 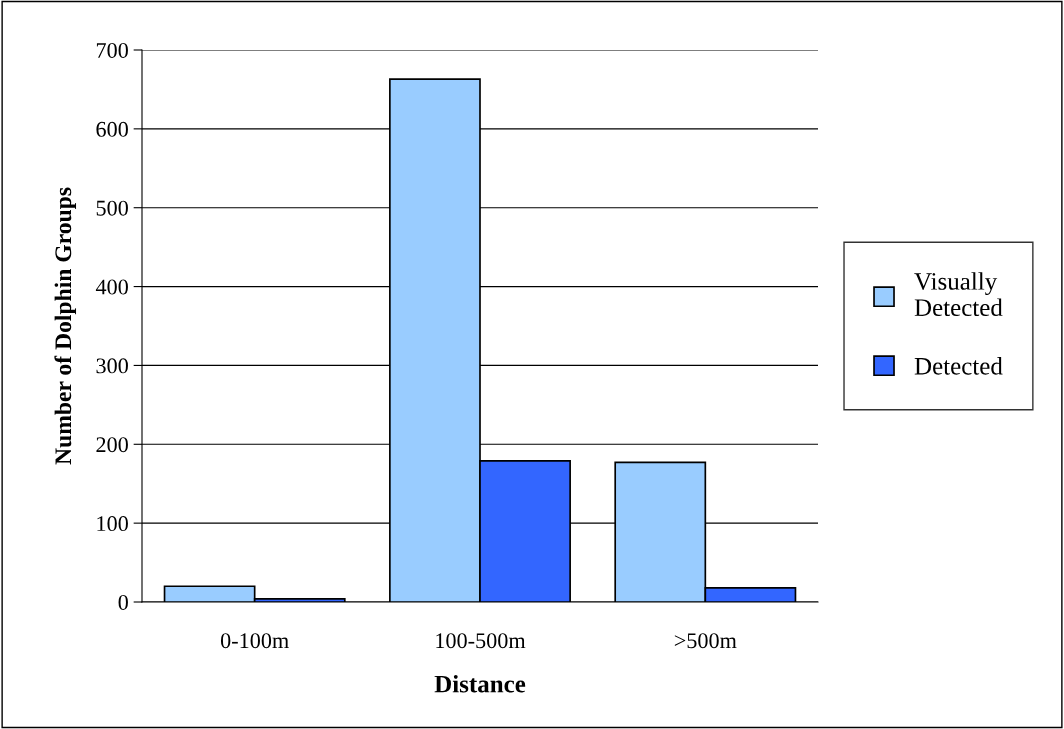 What do you see at coordinates (481, 641) in the screenshot?
I see `x-tick-label: 100-500m` at bounding box center [481, 641].